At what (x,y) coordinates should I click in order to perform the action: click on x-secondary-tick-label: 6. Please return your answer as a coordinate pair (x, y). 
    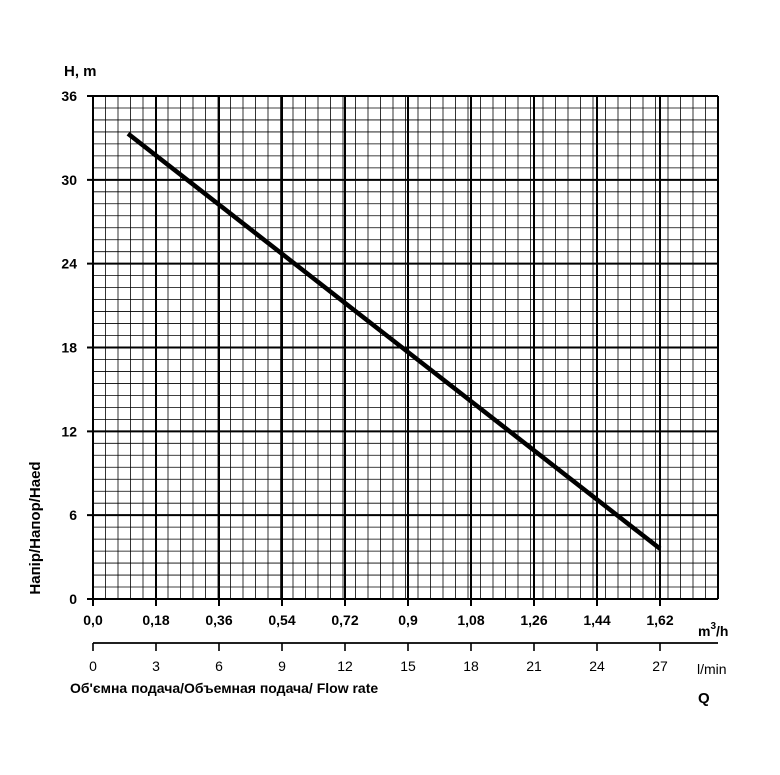
    Looking at the image, I should click on (219, 666).